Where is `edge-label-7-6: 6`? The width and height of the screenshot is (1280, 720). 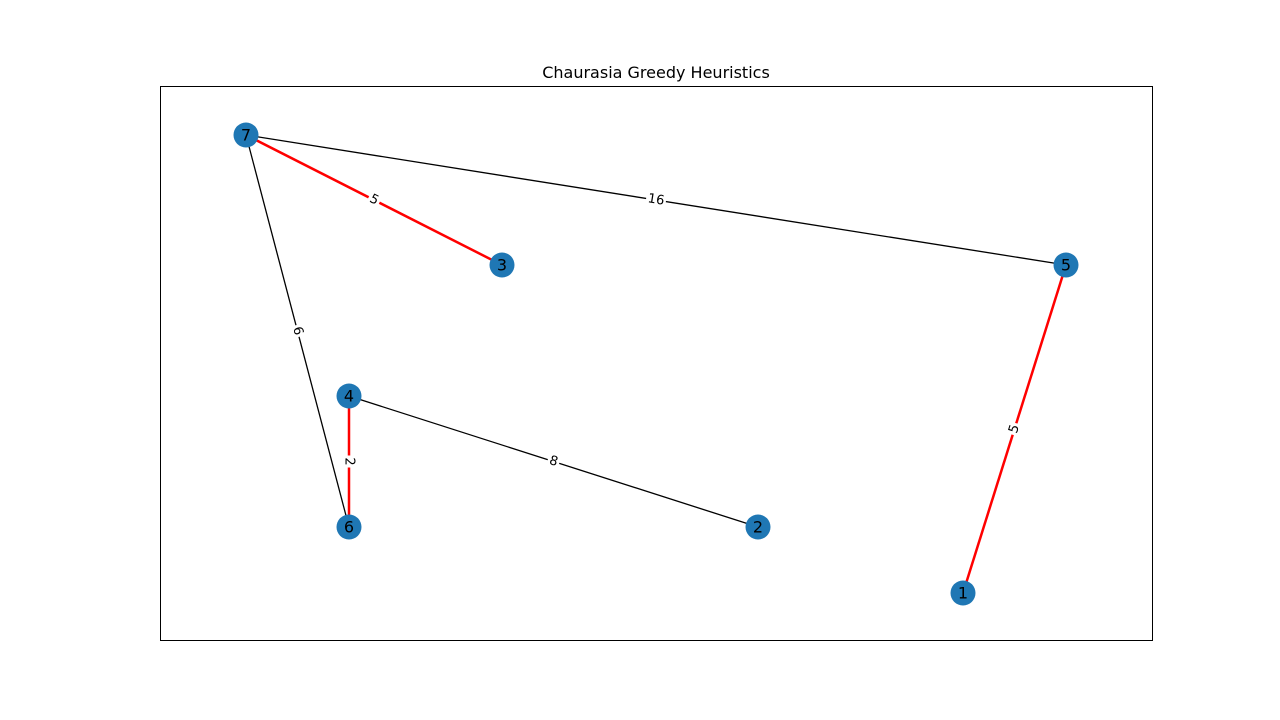 edge-label-7-6: 6 is located at coordinates (297, 331).